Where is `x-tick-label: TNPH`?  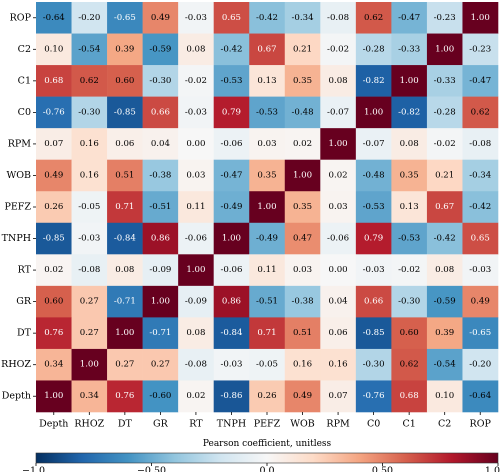 x-tick-label: TNPH is located at coordinates (231, 424).